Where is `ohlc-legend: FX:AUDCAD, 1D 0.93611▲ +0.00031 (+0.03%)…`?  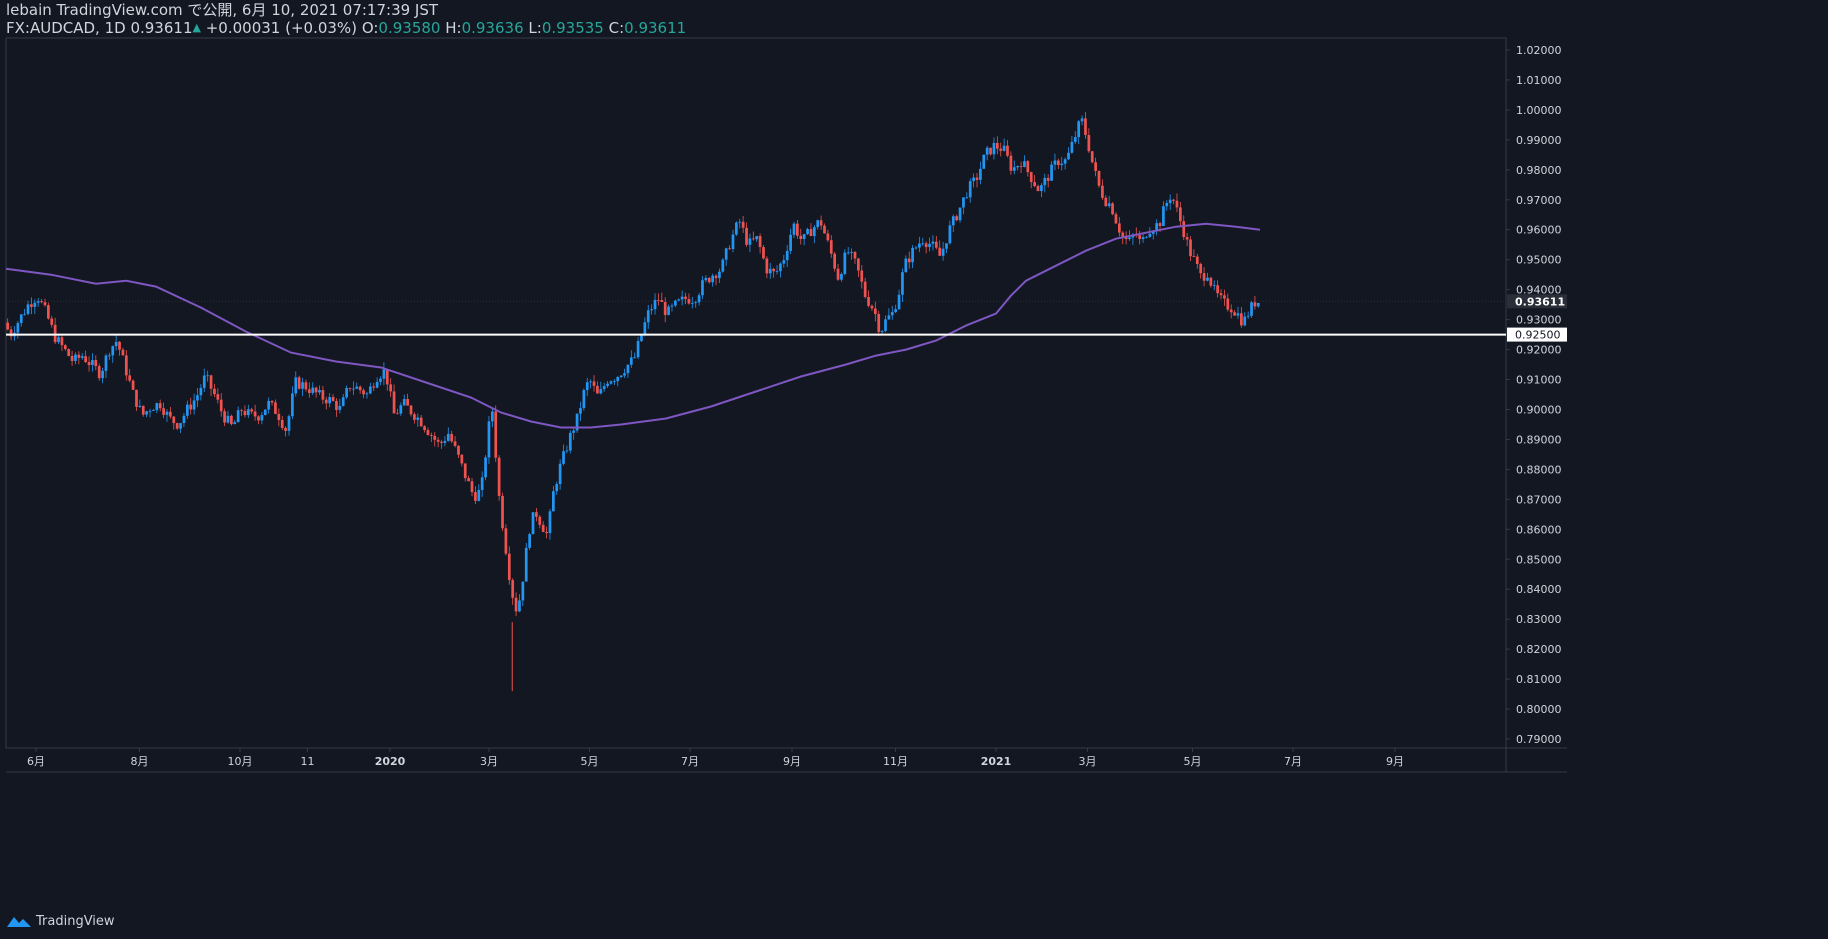 ohlc-legend: FX:AUDCAD, 1D 0.93611▲ +0.00031 (+0.03%)… is located at coordinates (346, 28).